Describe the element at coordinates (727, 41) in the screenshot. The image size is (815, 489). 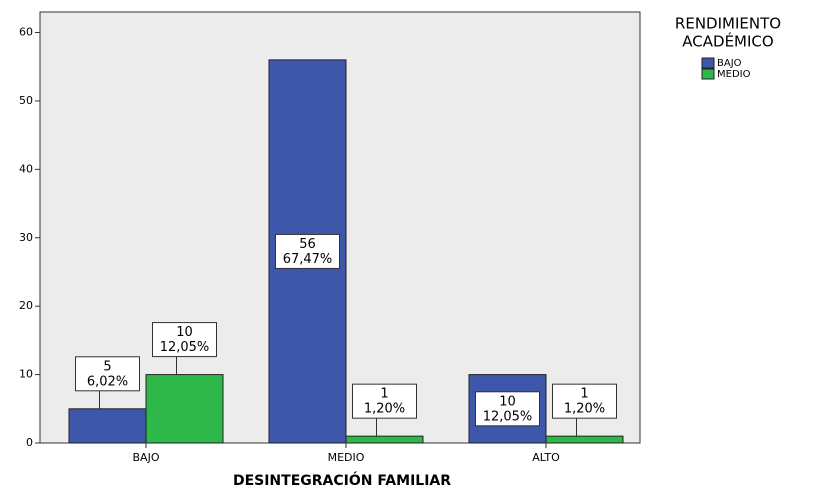
I see `legend-title: ACADÉMICO` at that location.